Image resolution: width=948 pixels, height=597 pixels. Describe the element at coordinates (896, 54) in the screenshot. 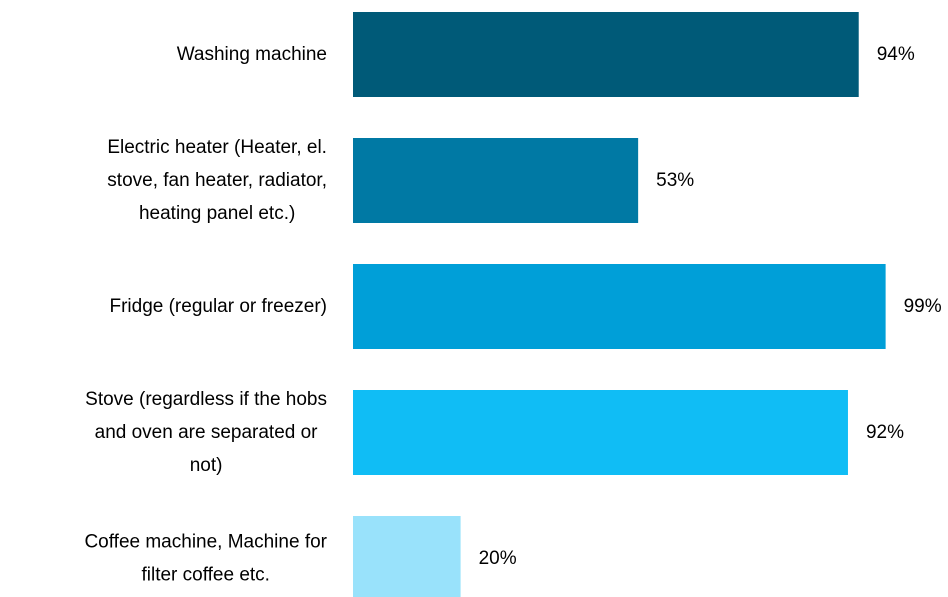

I see `value-label-1: 94%` at that location.